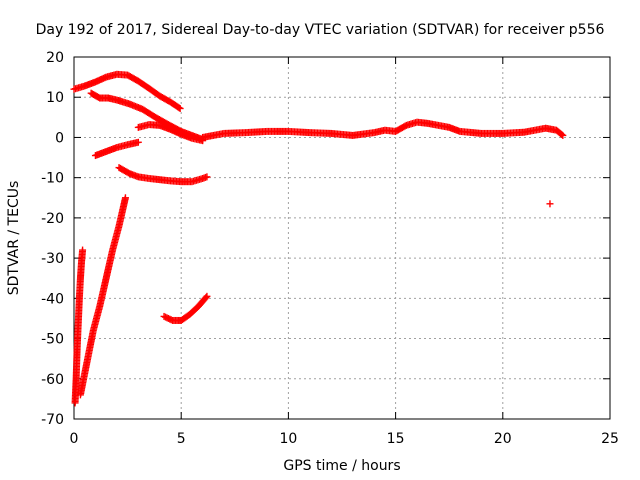 The width and height of the screenshot is (640, 480). What do you see at coordinates (288, 439) in the screenshot?
I see `x-tick-label: 10` at bounding box center [288, 439].